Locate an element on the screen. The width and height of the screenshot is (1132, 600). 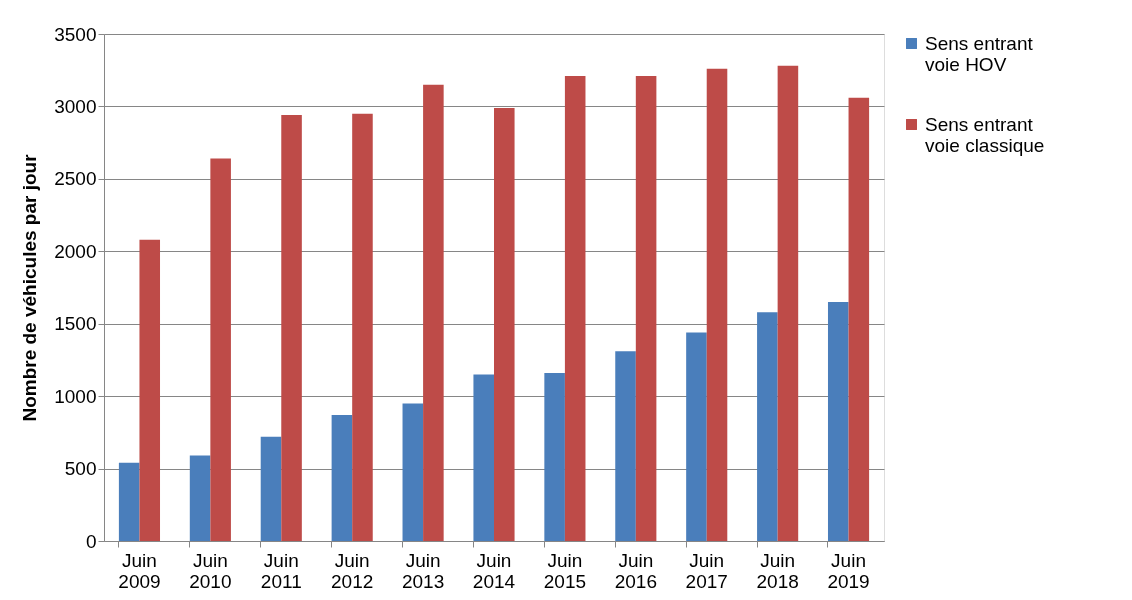
x-tick-label: Juin 2015 is located at coordinates (565, 570).